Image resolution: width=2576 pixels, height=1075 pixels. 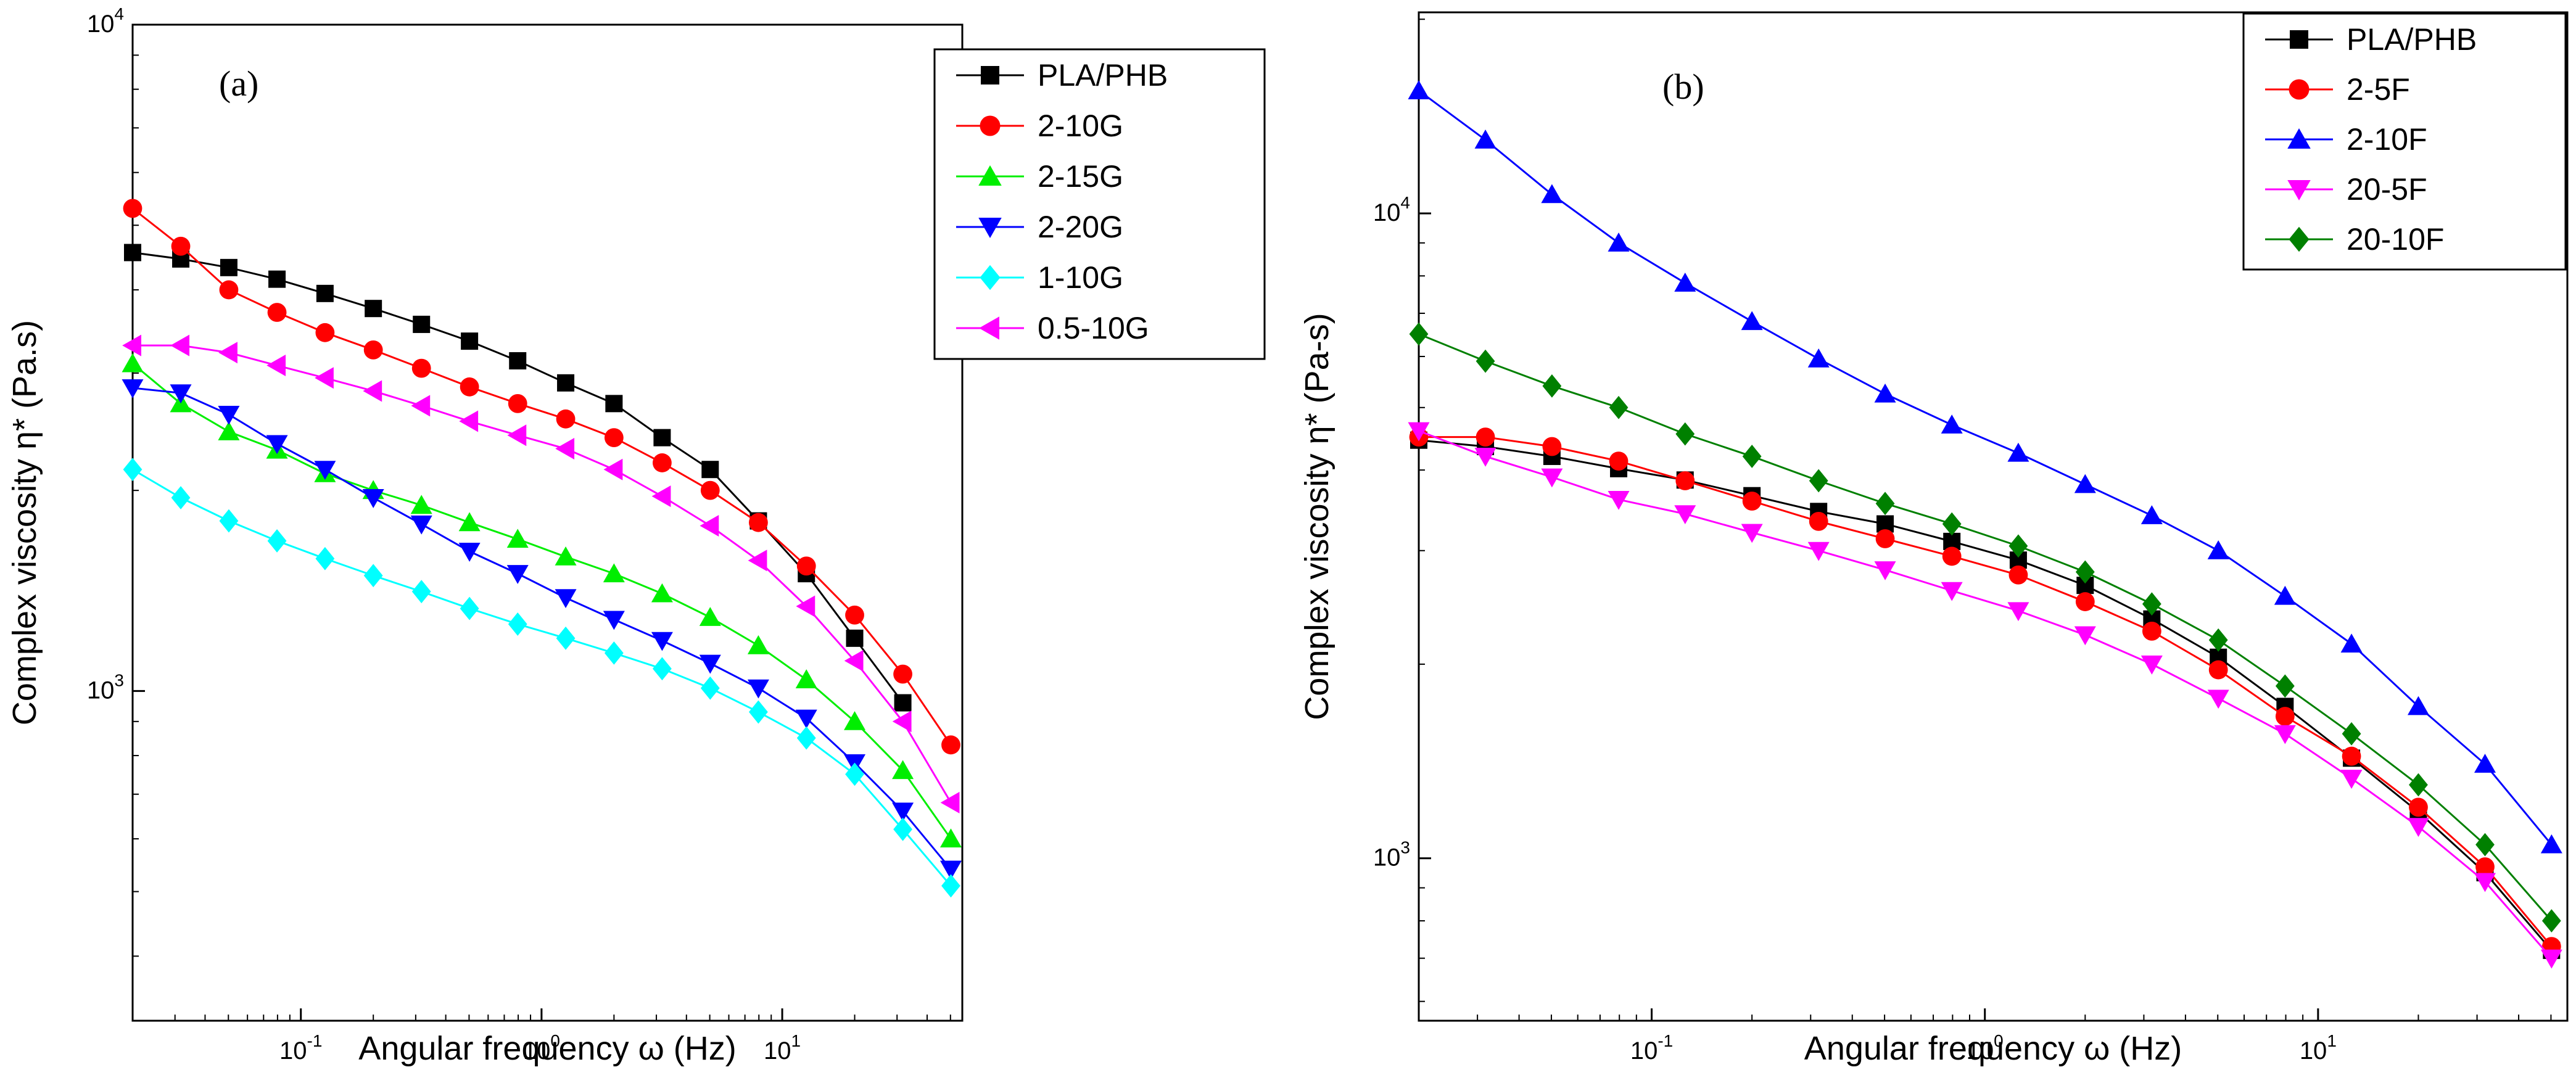 I want to click on series-1-10G, so click(x=541, y=678).